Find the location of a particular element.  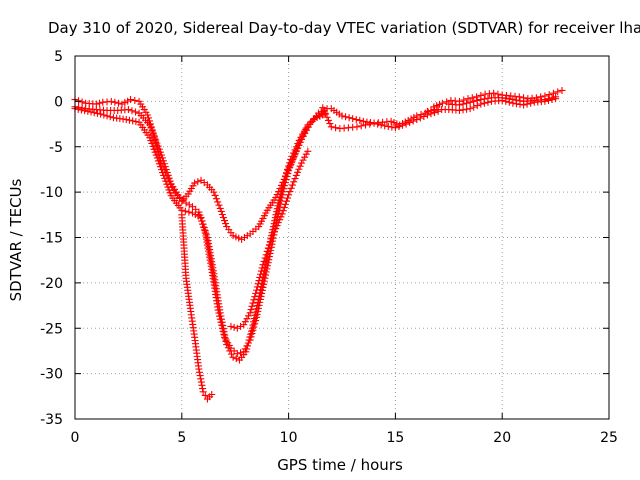

x-tick-label: 25 is located at coordinates (609, 438).